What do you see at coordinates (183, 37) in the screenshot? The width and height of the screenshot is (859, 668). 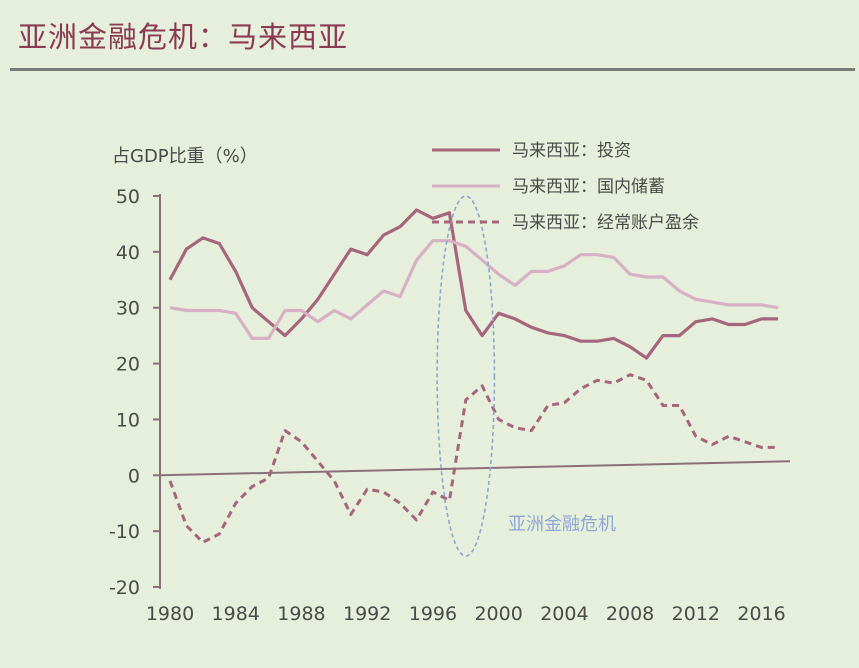 I see `slide-title: 亚洲金融危机：马来西亚` at bounding box center [183, 37].